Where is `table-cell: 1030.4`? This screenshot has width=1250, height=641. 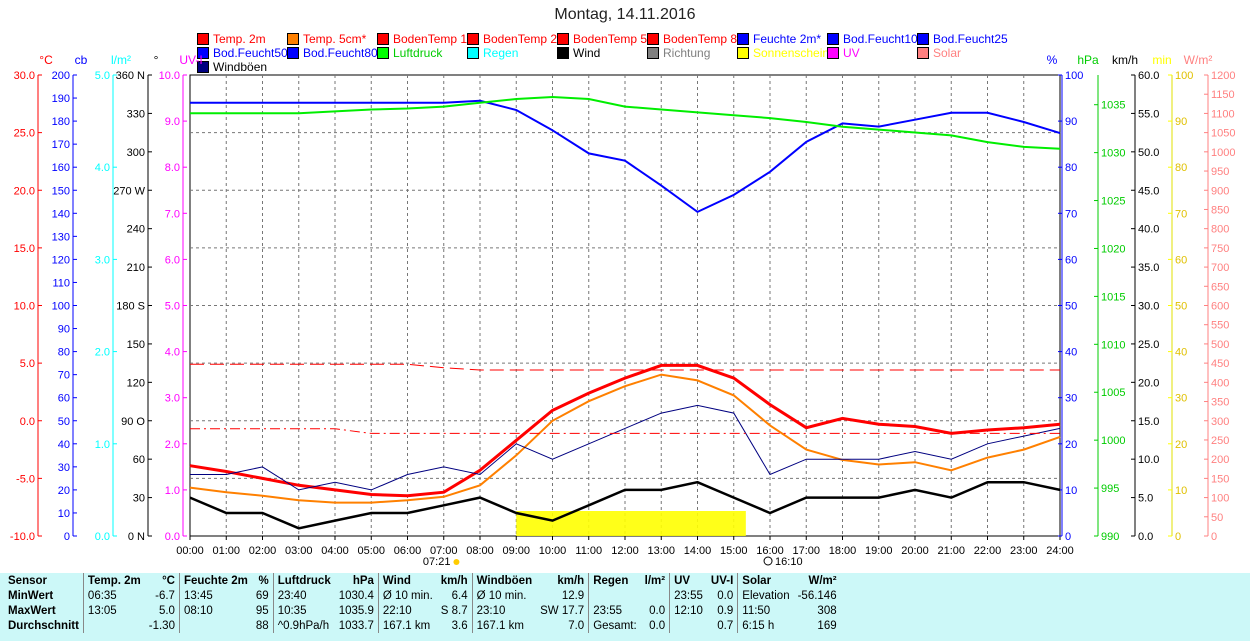
table-cell: 1030.4 is located at coordinates (356, 595).